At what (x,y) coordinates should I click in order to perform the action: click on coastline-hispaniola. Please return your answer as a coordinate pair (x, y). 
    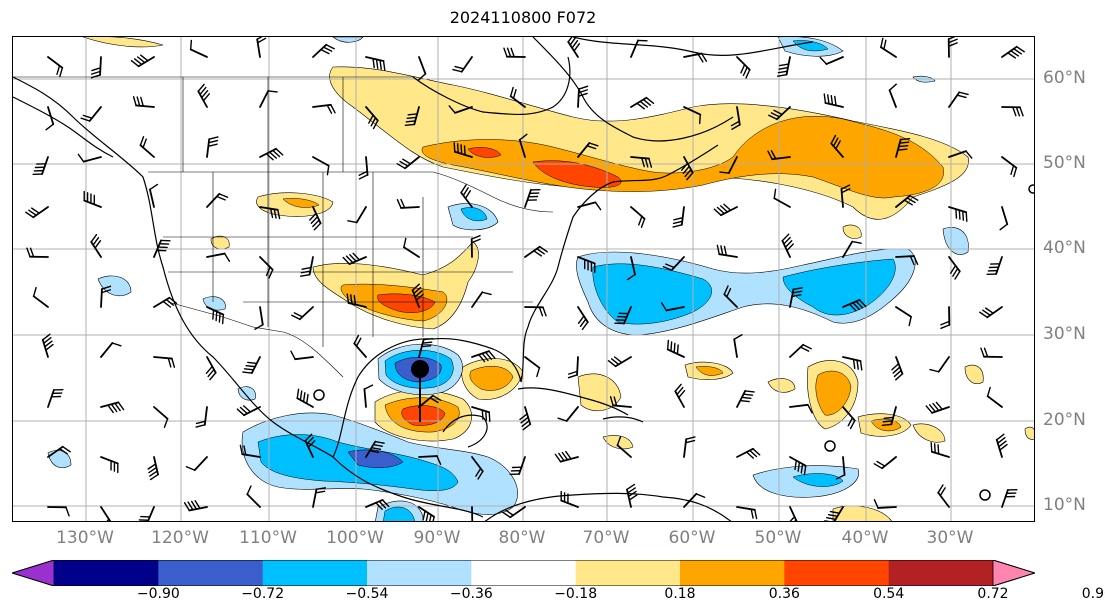
    Looking at the image, I should click on (623, 419).